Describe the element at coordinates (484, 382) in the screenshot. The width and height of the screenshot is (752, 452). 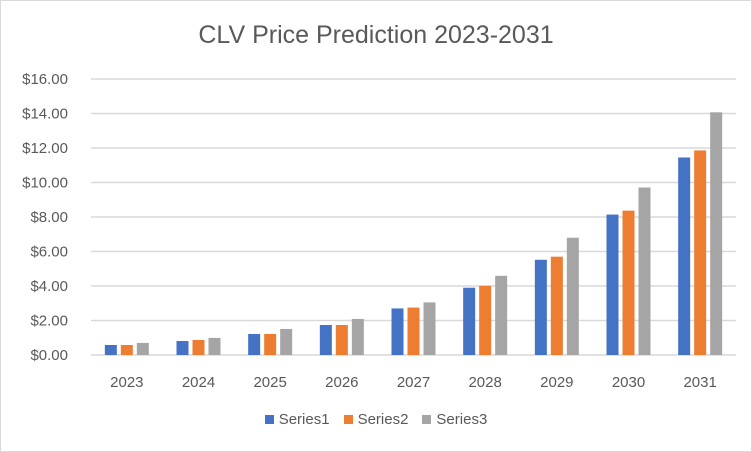
I see `x-tick-label: 2028` at that location.